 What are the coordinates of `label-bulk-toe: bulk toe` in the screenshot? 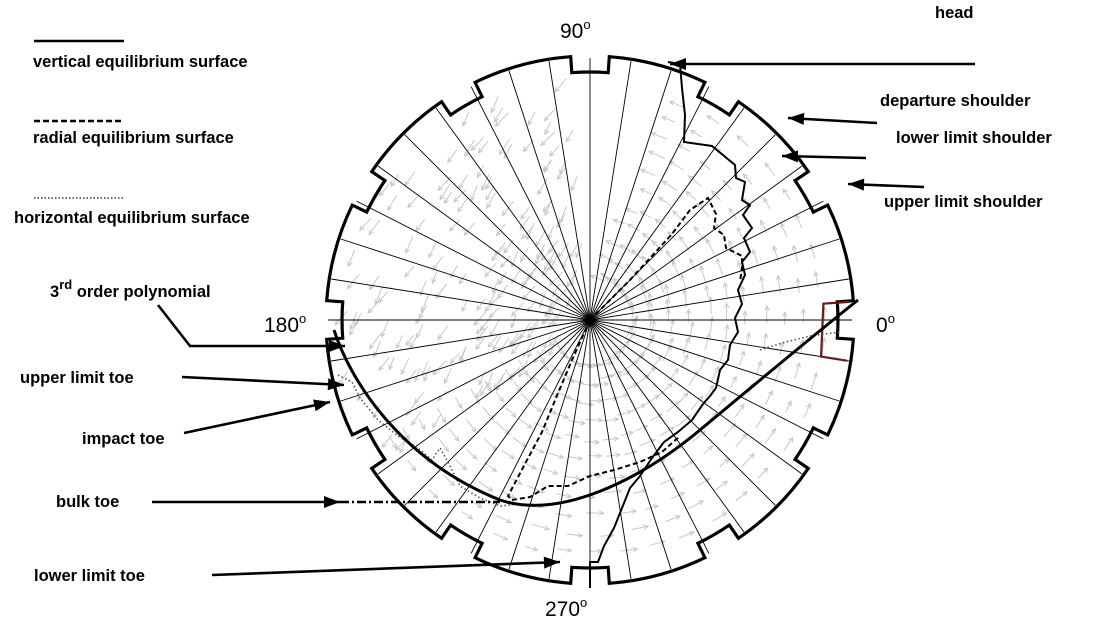 It's located at (87, 502).